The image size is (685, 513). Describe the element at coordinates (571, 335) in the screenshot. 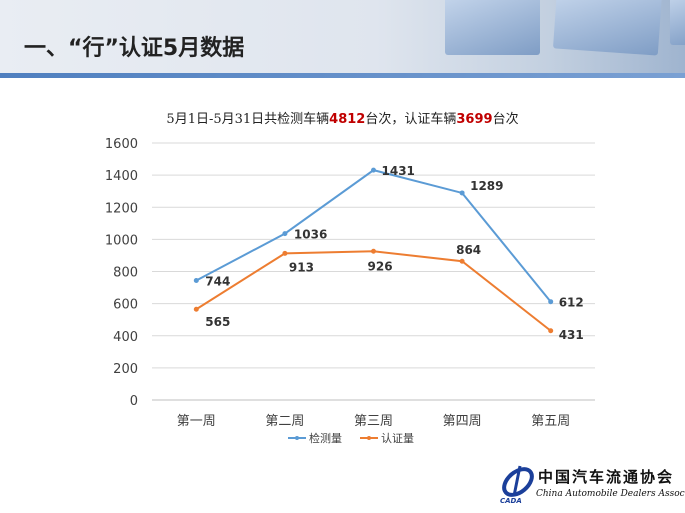

I see `data-label: 431` at that location.